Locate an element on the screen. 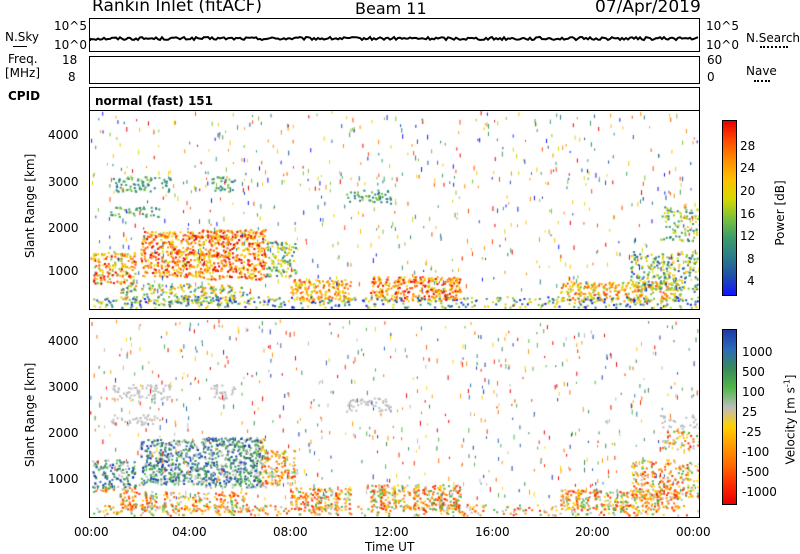 Image resolution: width=800 pixels, height=554 pixels. vel-cb-tick-m1000: -1000 is located at coordinates (759, 492).